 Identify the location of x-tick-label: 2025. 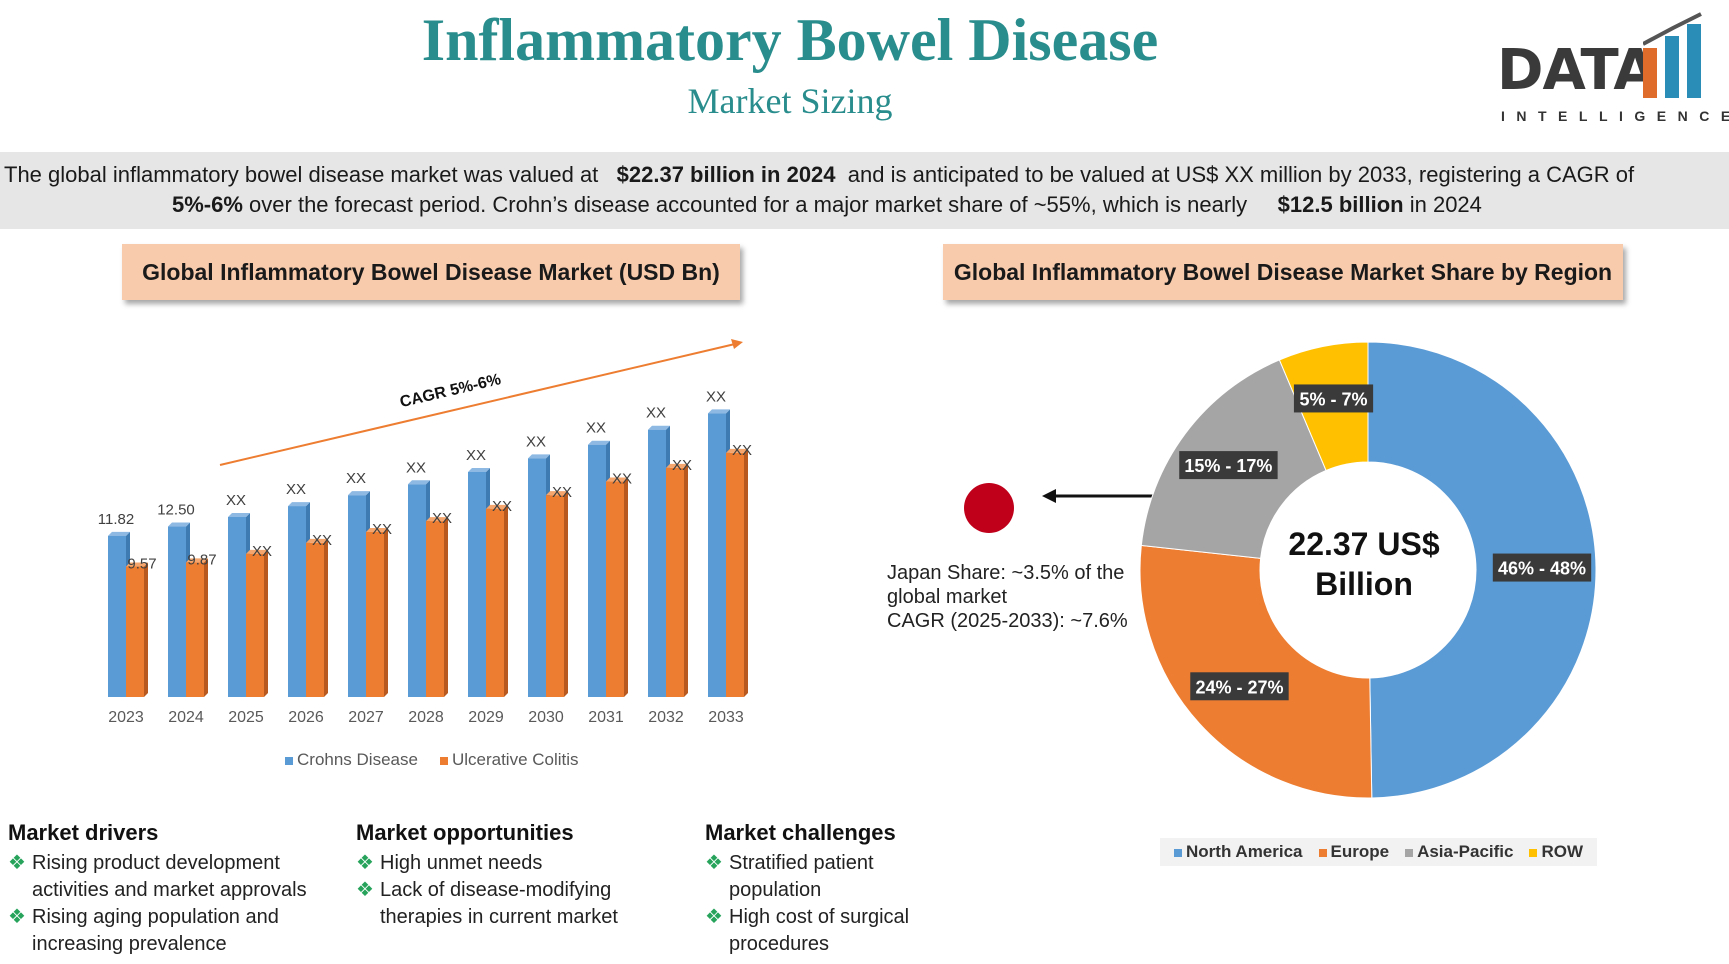
(246, 717).